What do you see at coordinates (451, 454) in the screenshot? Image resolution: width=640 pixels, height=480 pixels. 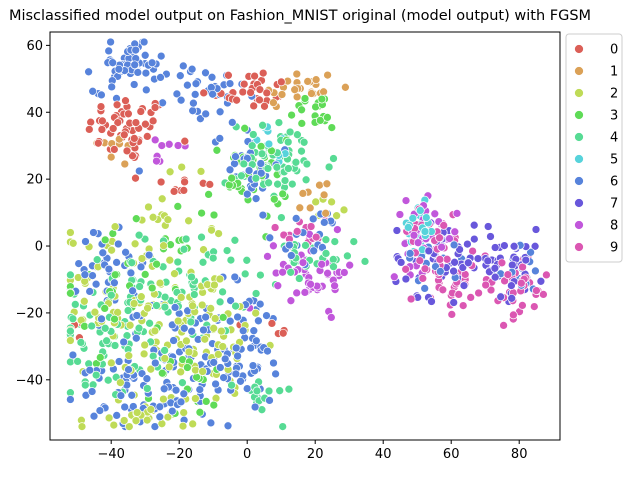 I see `x-tick-label: 60` at bounding box center [451, 454].